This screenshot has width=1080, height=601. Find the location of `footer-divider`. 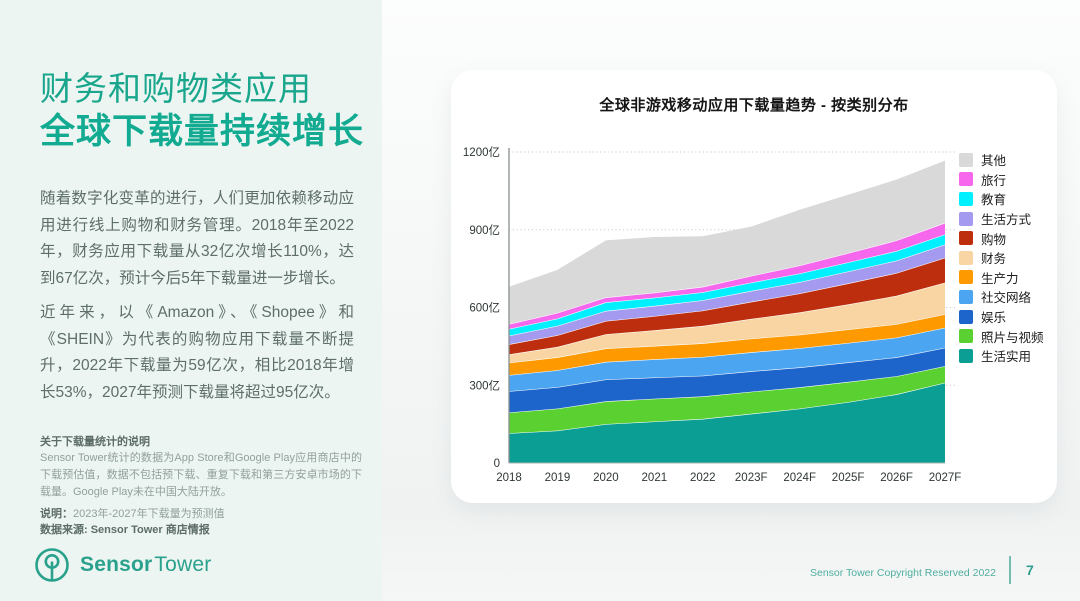

footer-divider is located at coordinates (1010, 570).